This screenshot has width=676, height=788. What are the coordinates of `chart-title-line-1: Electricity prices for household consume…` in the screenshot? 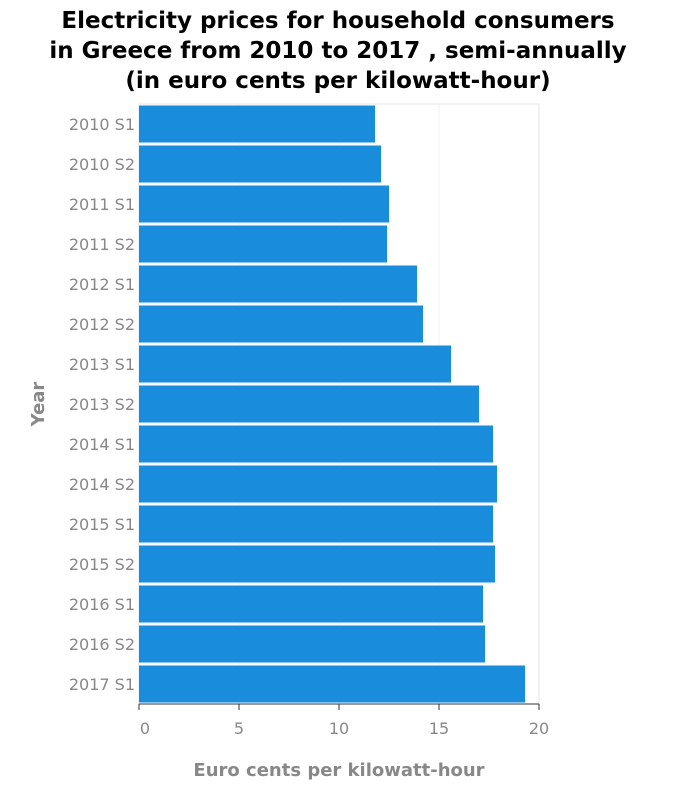 It's located at (338, 21).